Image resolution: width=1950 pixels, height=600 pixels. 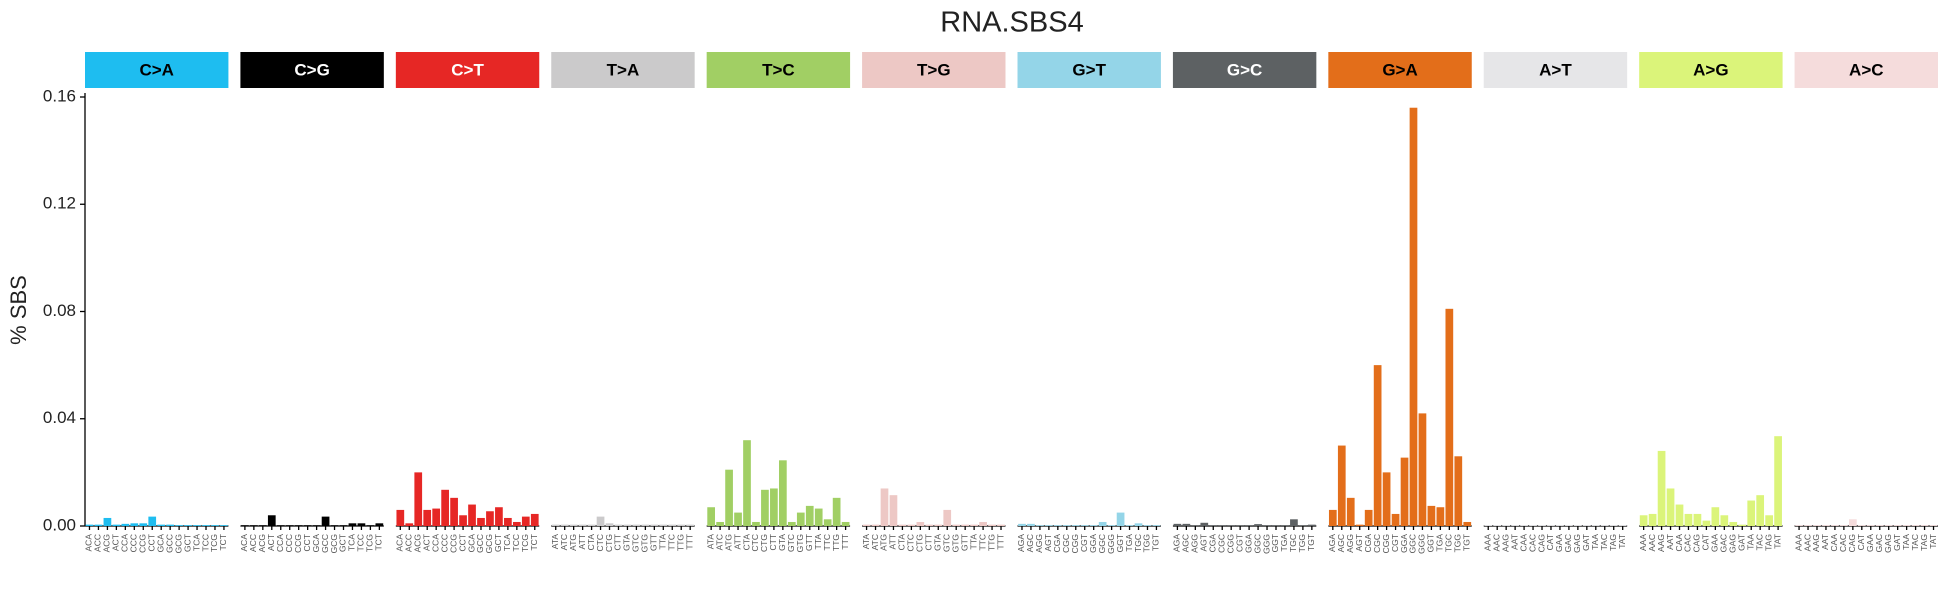 I want to click on x-tick-label: ATA, so click(x=710, y=542).